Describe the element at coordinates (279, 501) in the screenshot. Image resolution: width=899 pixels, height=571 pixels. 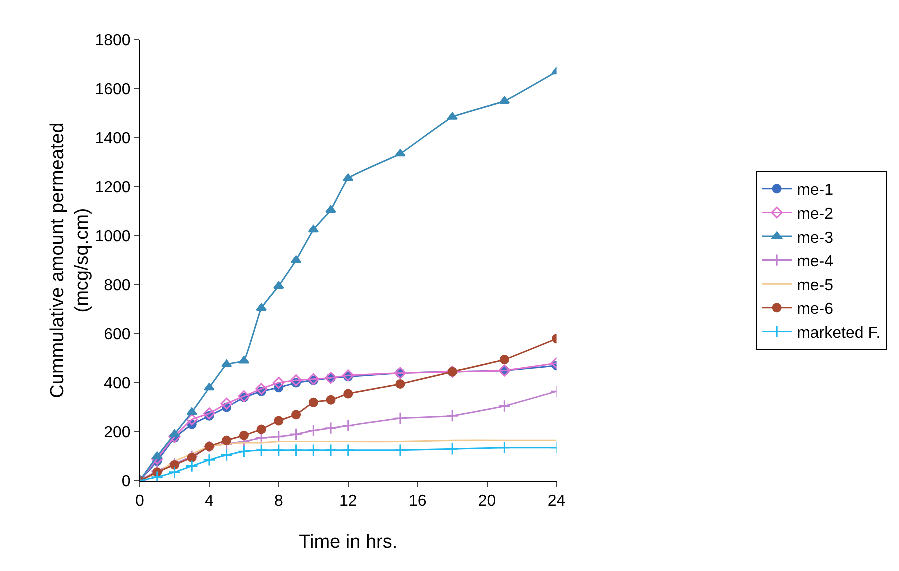
I see `x-tick-label: 8` at that location.